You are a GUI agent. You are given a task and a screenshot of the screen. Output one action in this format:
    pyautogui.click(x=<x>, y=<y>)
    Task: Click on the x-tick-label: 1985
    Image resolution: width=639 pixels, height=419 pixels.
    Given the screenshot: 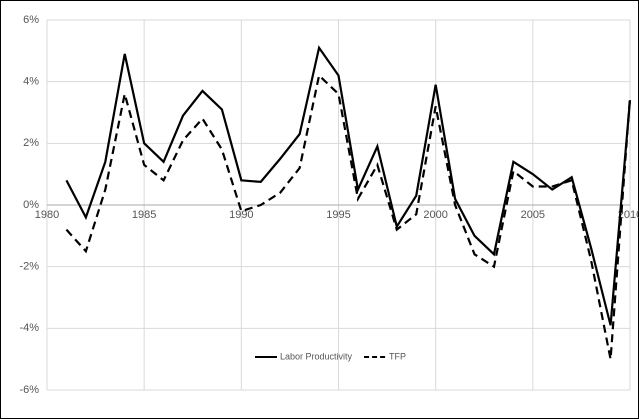 What is the action you would take?
    pyautogui.click(x=144, y=215)
    